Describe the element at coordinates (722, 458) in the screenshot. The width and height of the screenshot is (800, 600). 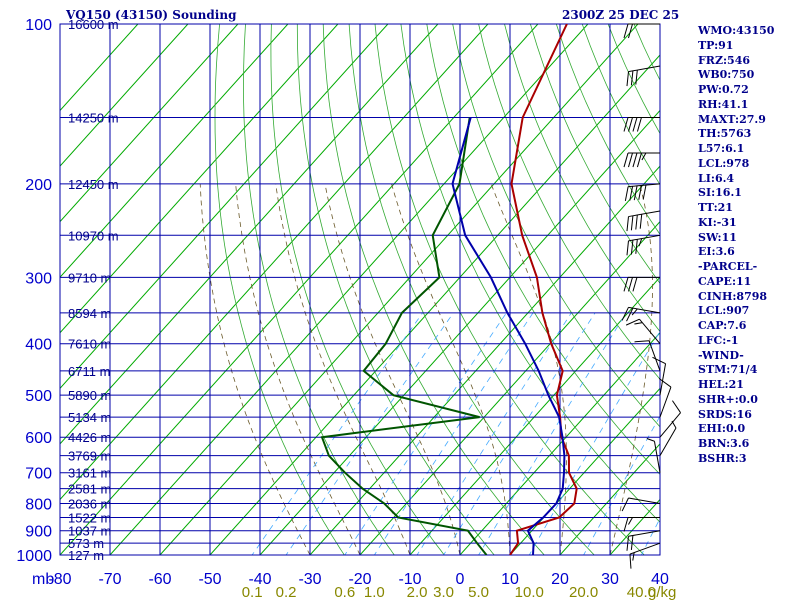
I see `index-item: BSHR:3` at that location.